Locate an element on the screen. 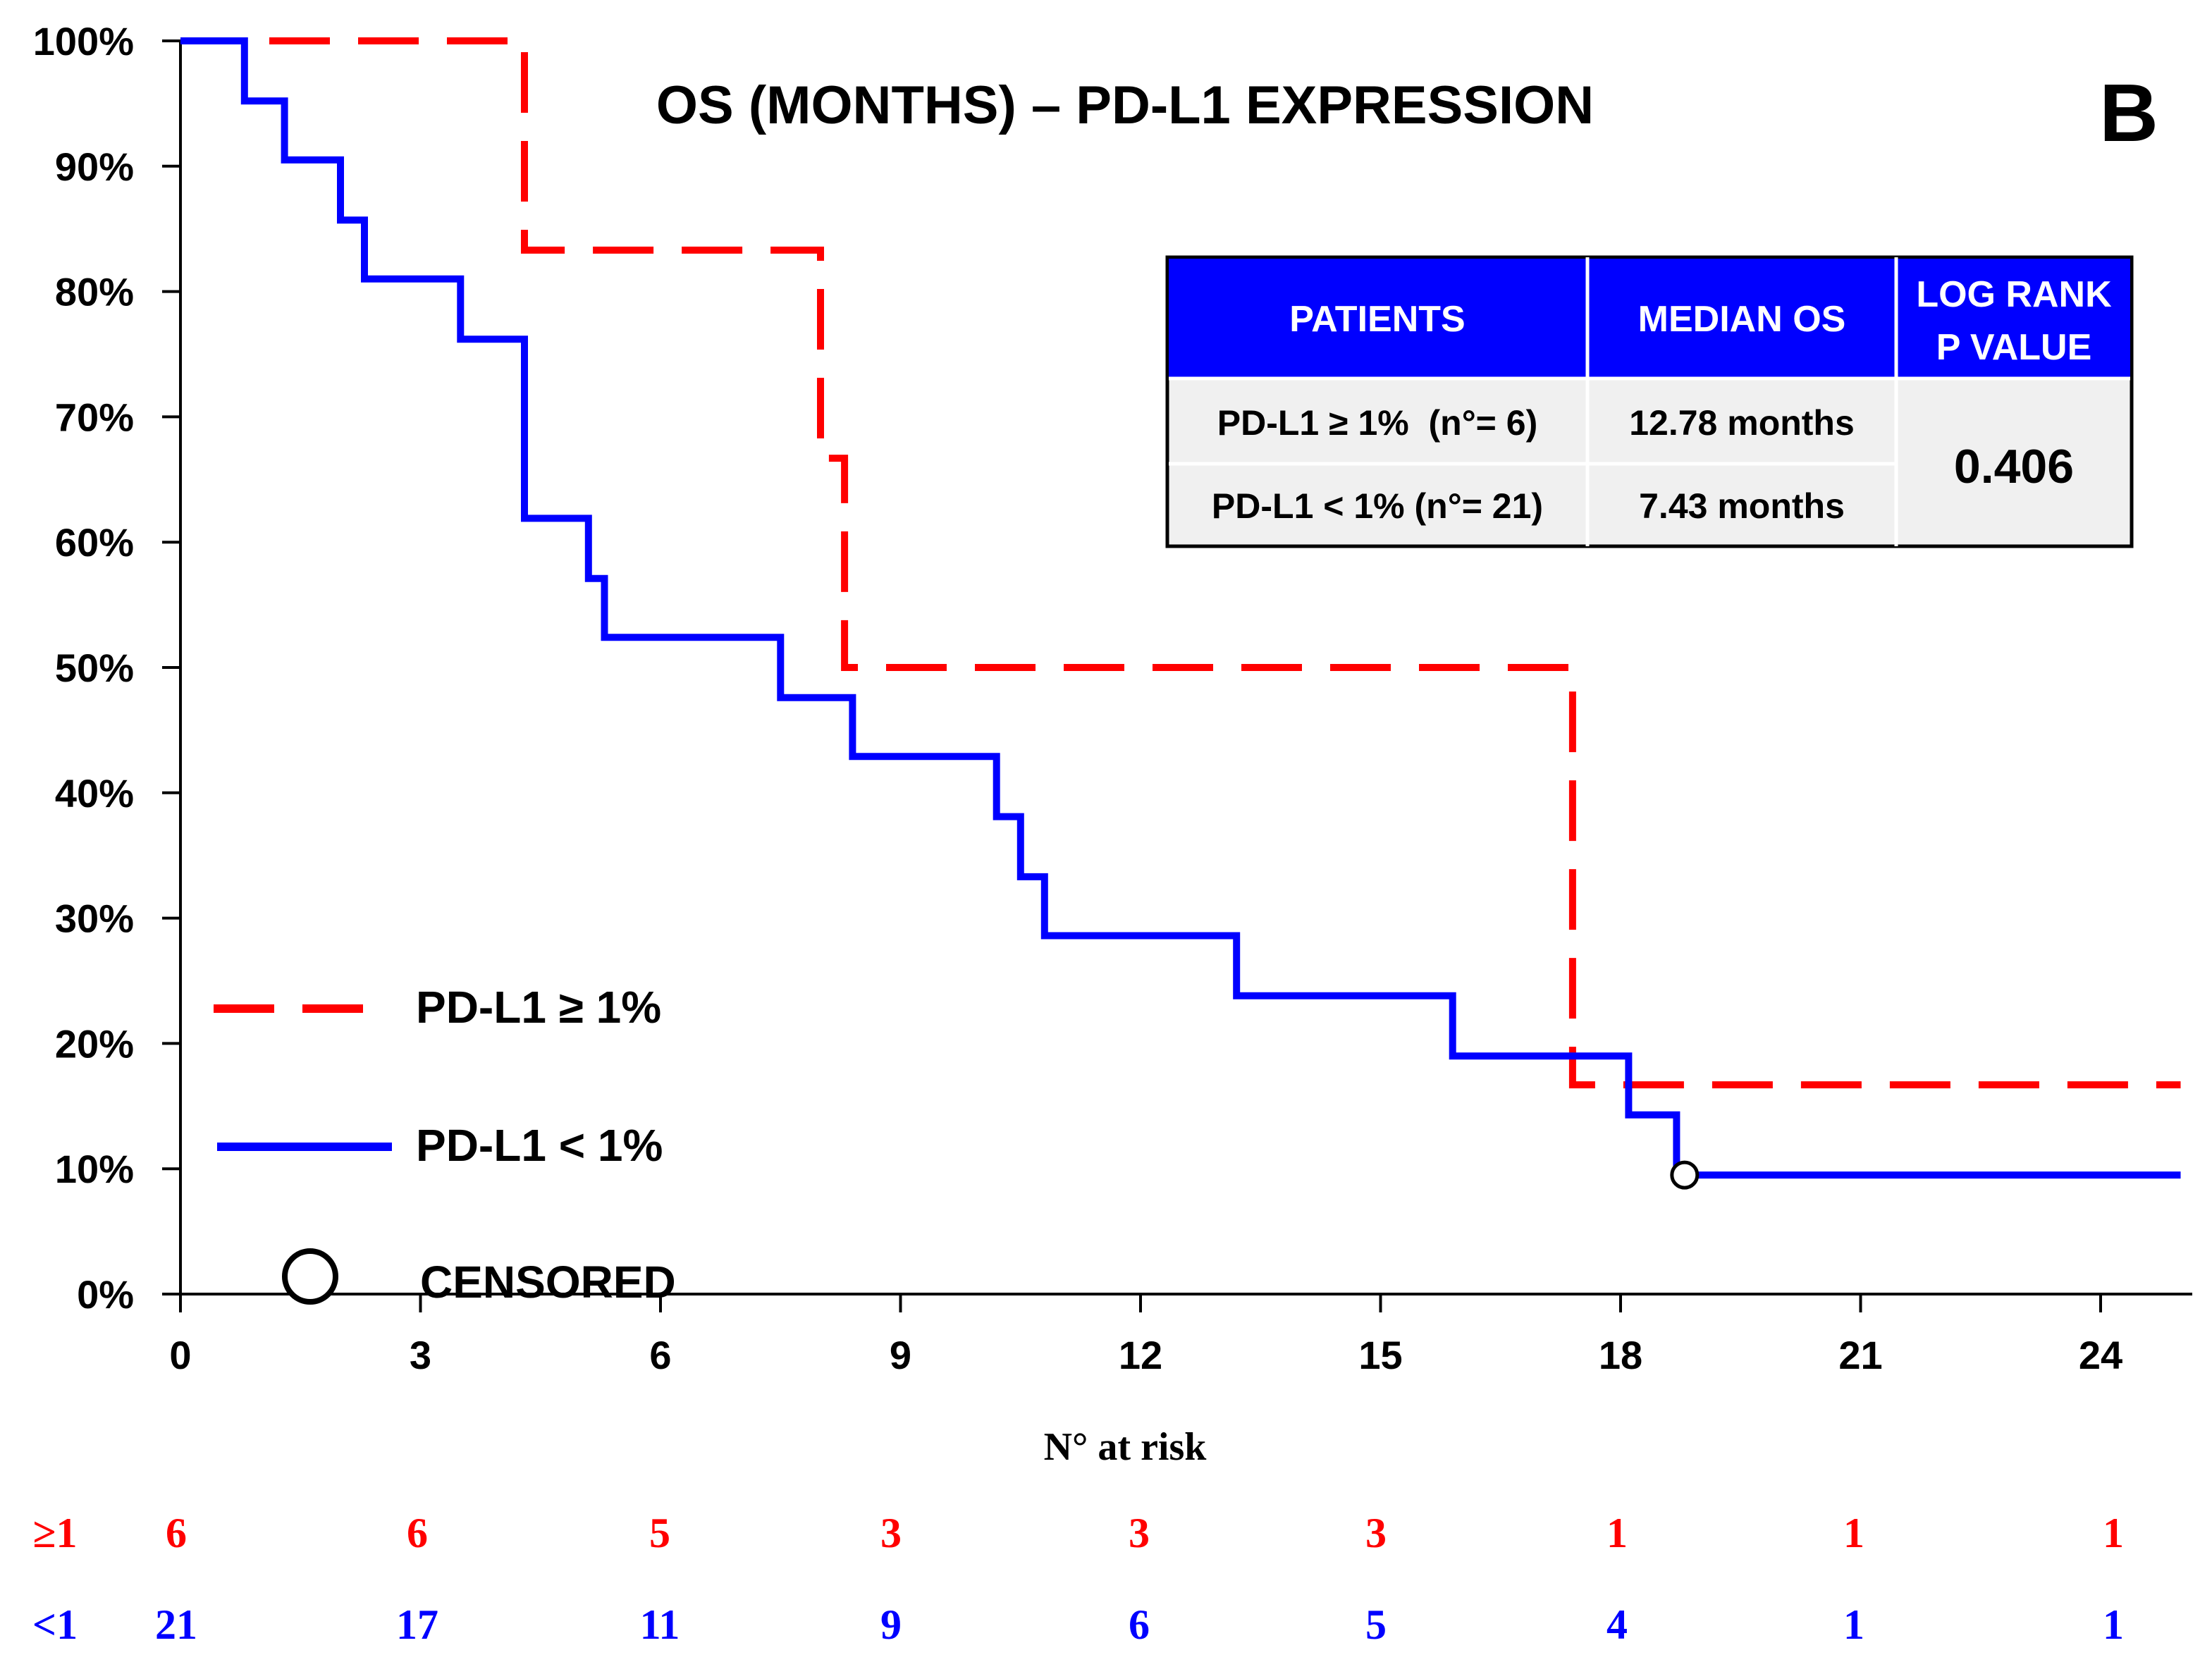  at-risk-value-high: 5 is located at coordinates (659, 1533).